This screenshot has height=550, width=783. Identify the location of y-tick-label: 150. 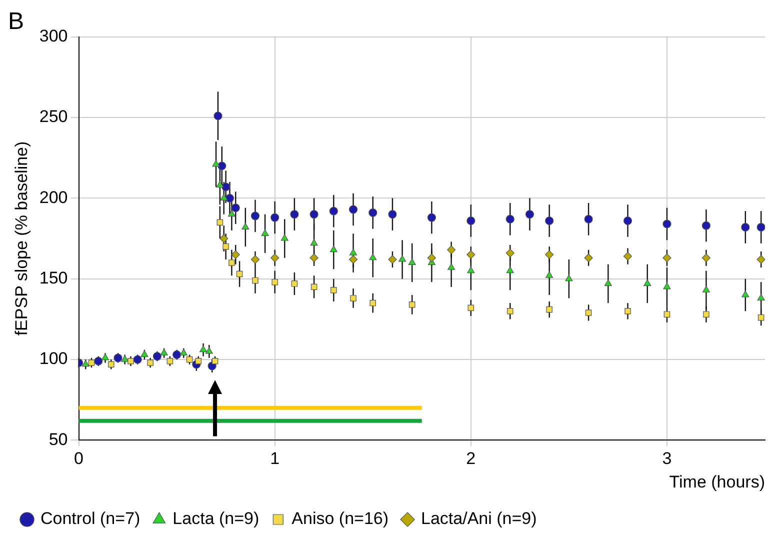
(53, 278).